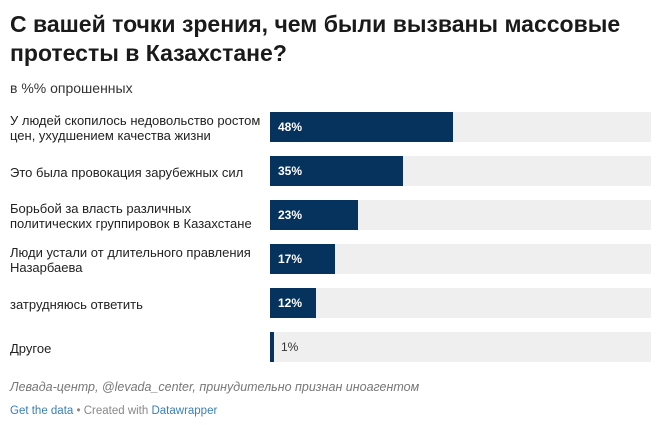 This screenshot has width=660, height=425. What do you see at coordinates (127, 172) in the screenshot?
I see `category-label: Это была провокация зарубежных сил` at bounding box center [127, 172].